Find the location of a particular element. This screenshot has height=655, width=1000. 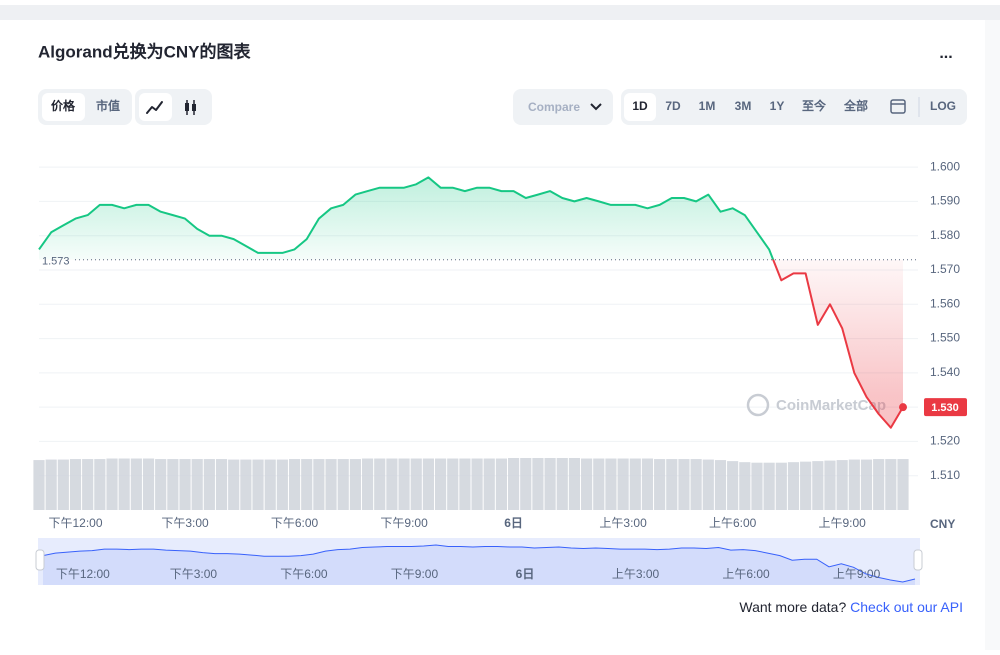

line-chart-button is located at coordinates (155, 107).